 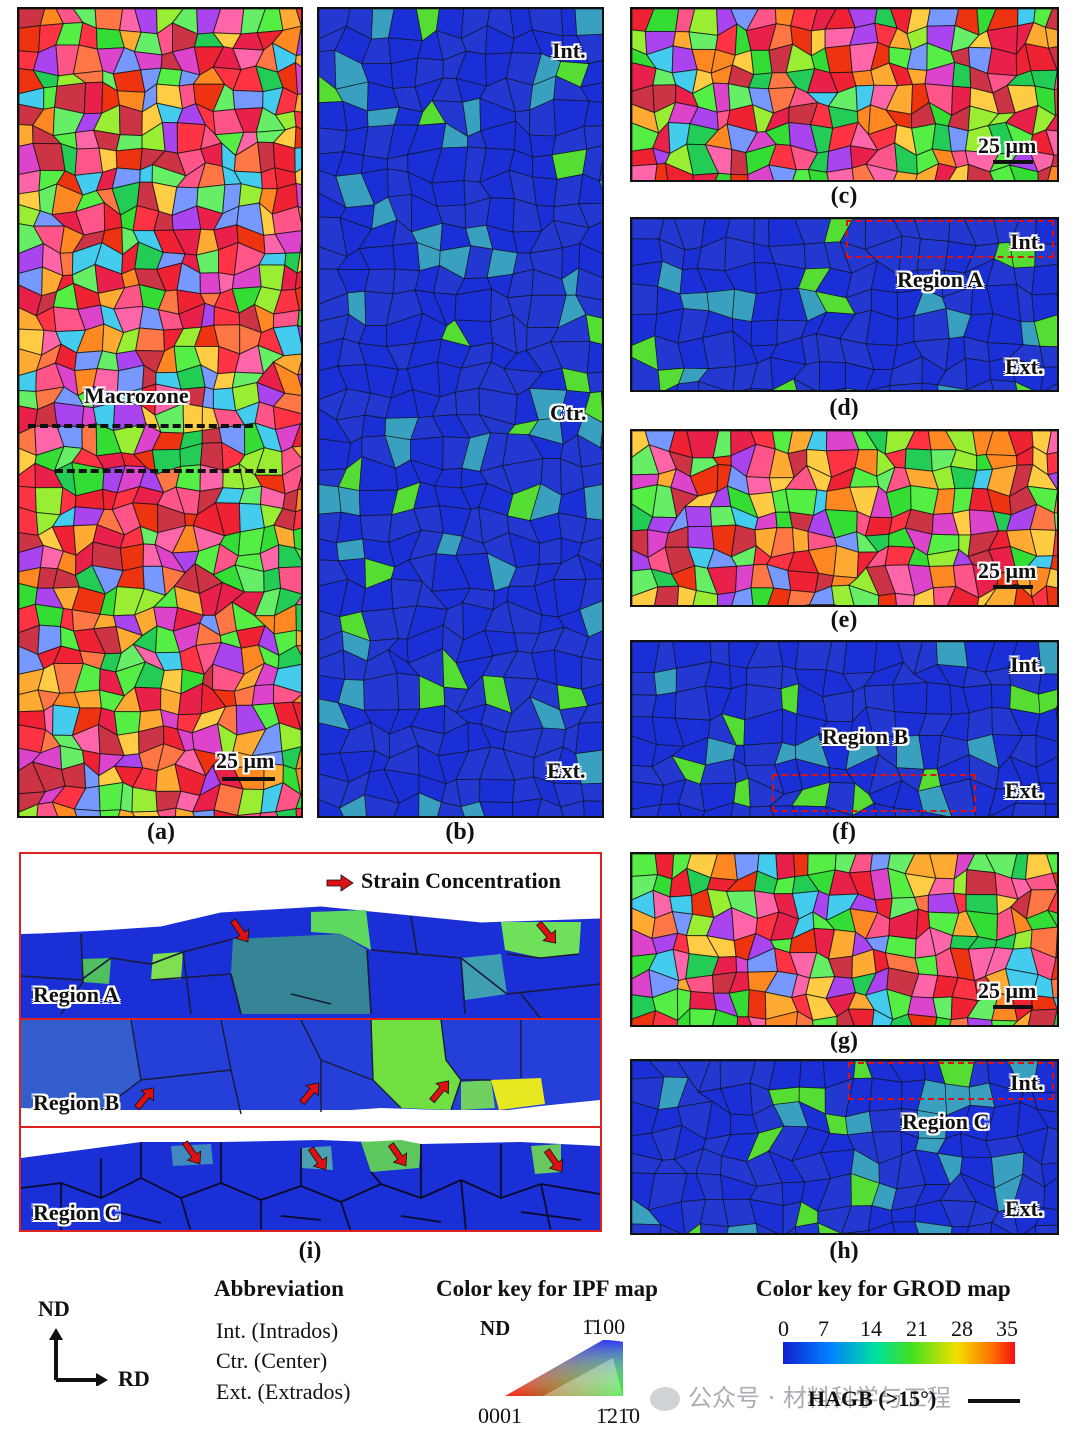 What do you see at coordinates (1007, 145) in the screenshot?
I see `panel-c-scale-label: 25 μm` at bounding box center [1007, 145].